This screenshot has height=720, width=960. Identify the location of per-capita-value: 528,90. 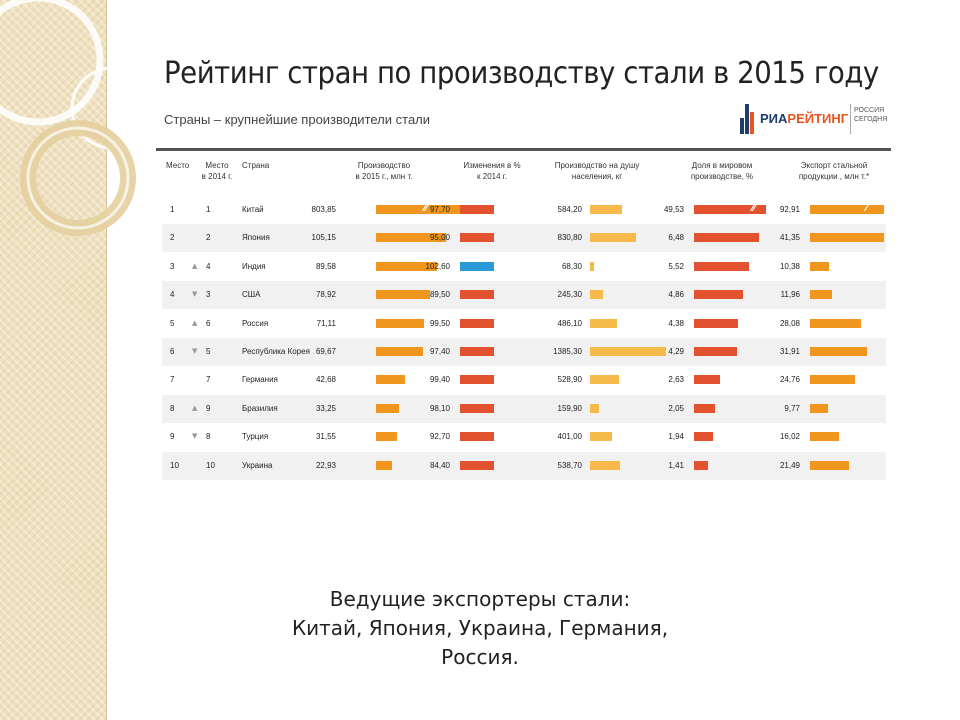
(569, 380).